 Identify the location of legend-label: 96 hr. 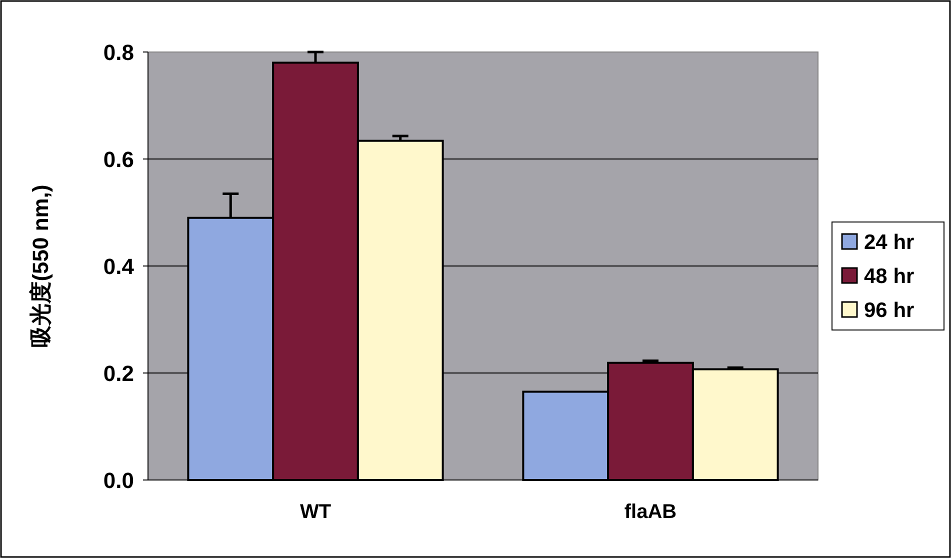
(889, 310).